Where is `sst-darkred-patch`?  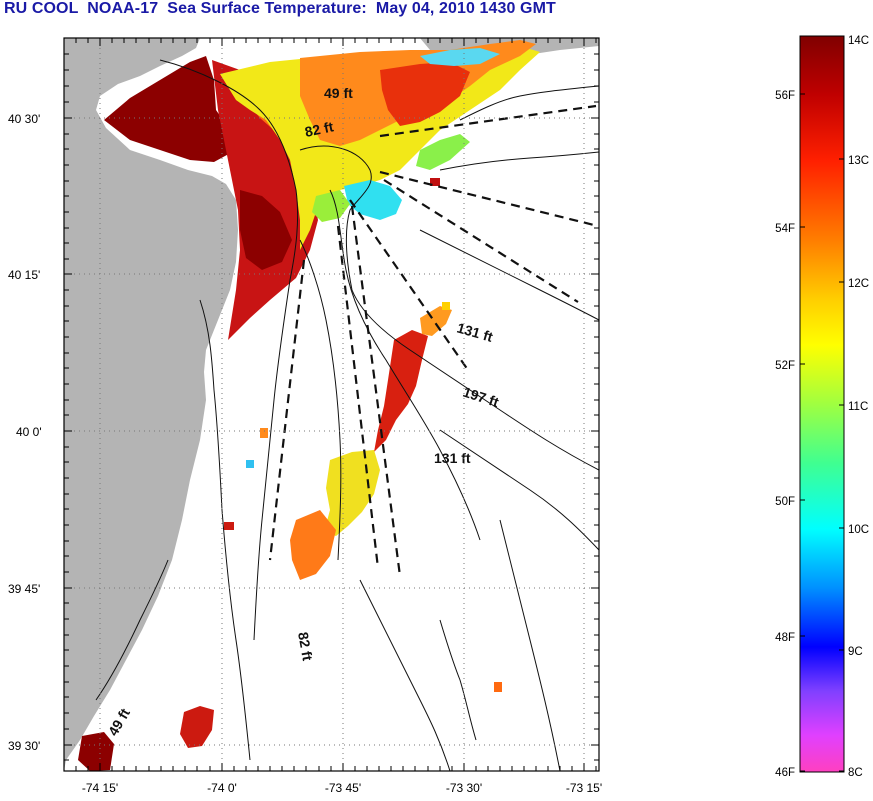 sst-darkred-patch is located at coordinates (266, 230).